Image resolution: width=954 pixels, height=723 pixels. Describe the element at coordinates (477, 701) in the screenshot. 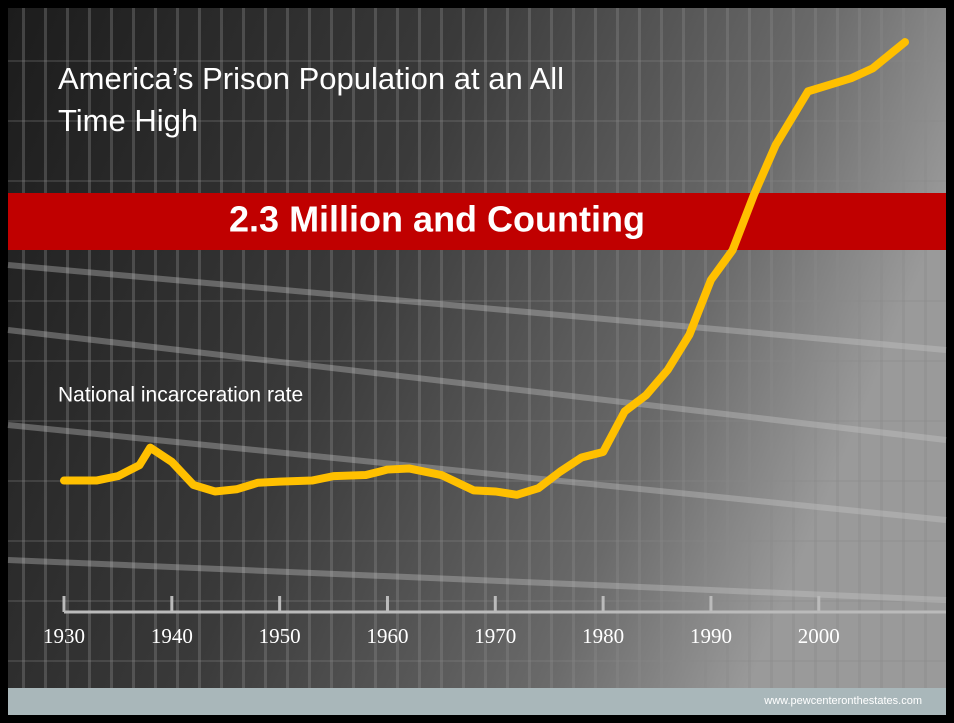

I see `footer` at that location.